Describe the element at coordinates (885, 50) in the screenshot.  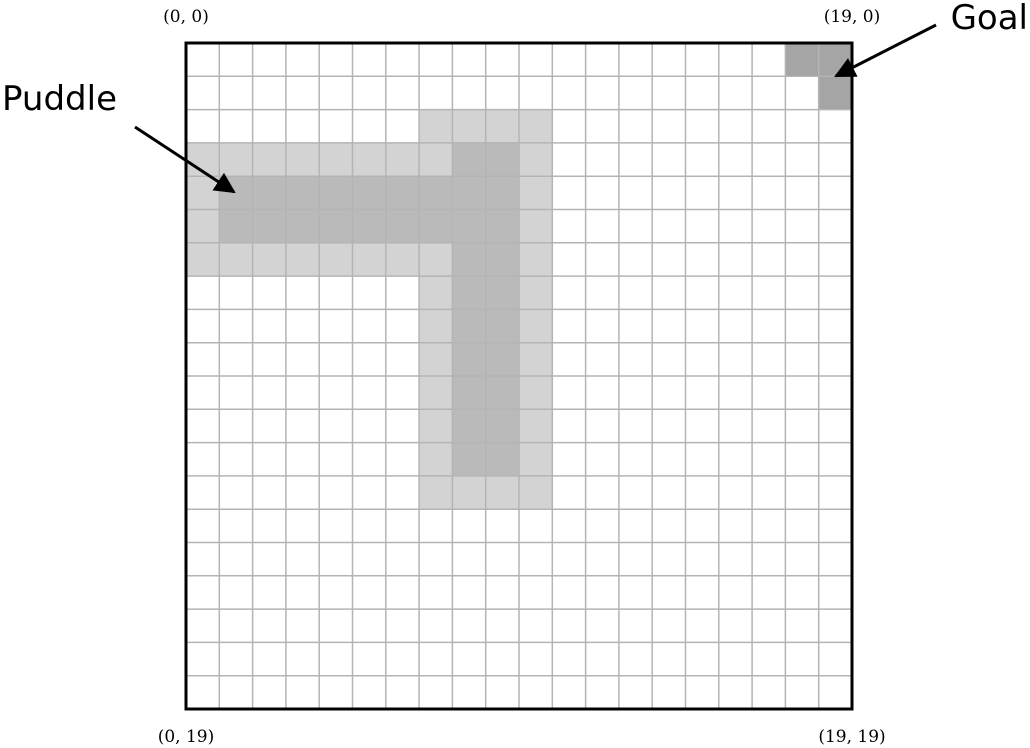
I see `goal-callout-arrow` at that location.